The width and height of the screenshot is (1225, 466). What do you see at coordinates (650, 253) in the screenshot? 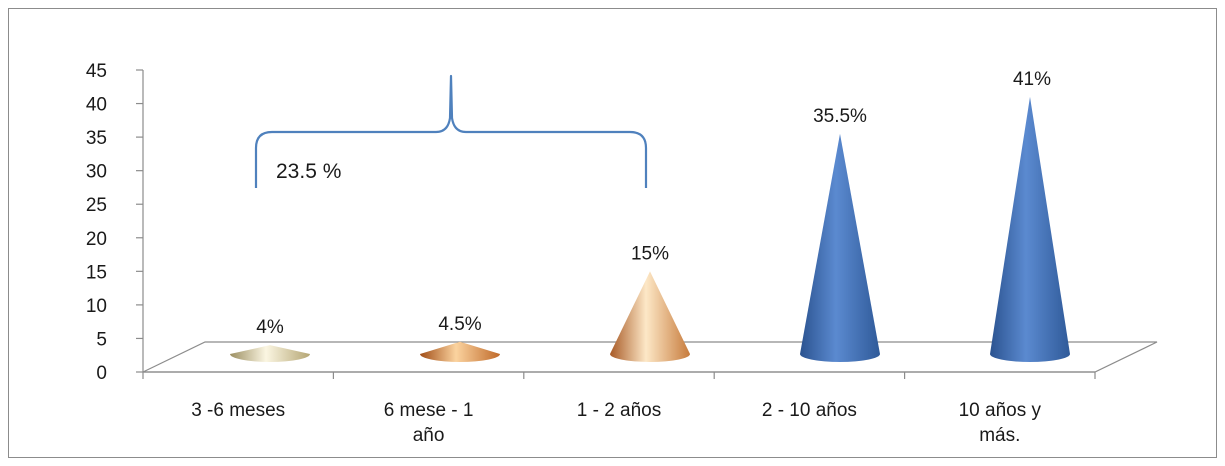
I see `data-label: 15%` at bounding box center [650, 253].